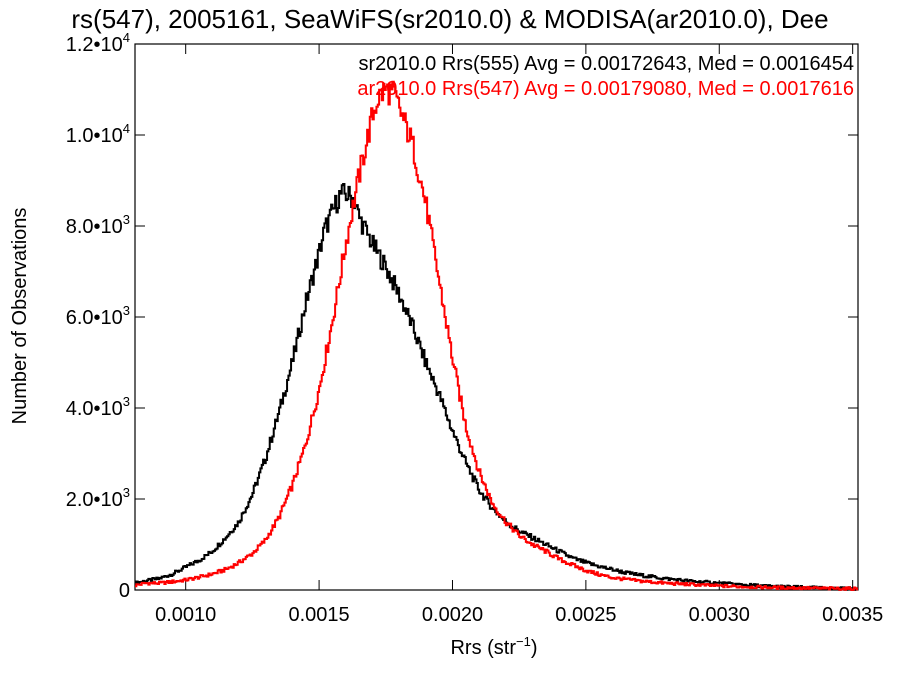 The image size is (900, 675). Describe the element at coordinates (852, 615) in the screenshot. I see `x-tick-label: 0.0035` at that location.